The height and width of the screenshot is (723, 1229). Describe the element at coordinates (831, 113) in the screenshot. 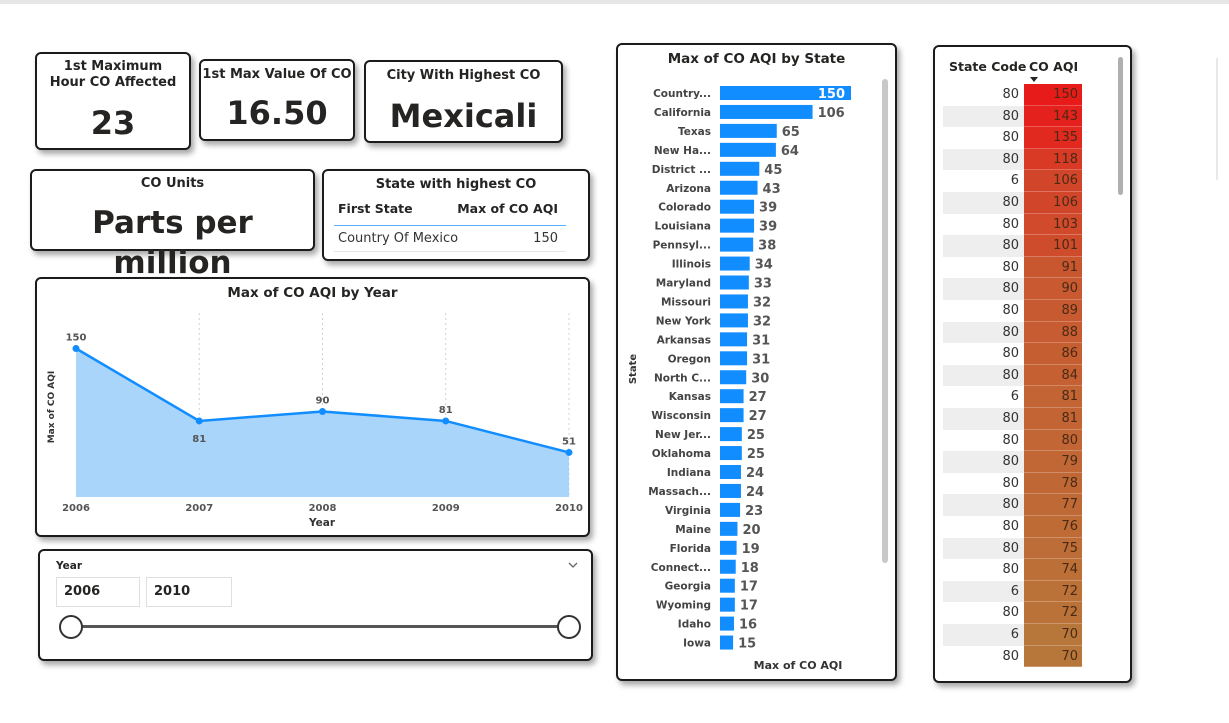

I see `data-label: 106` at that location.